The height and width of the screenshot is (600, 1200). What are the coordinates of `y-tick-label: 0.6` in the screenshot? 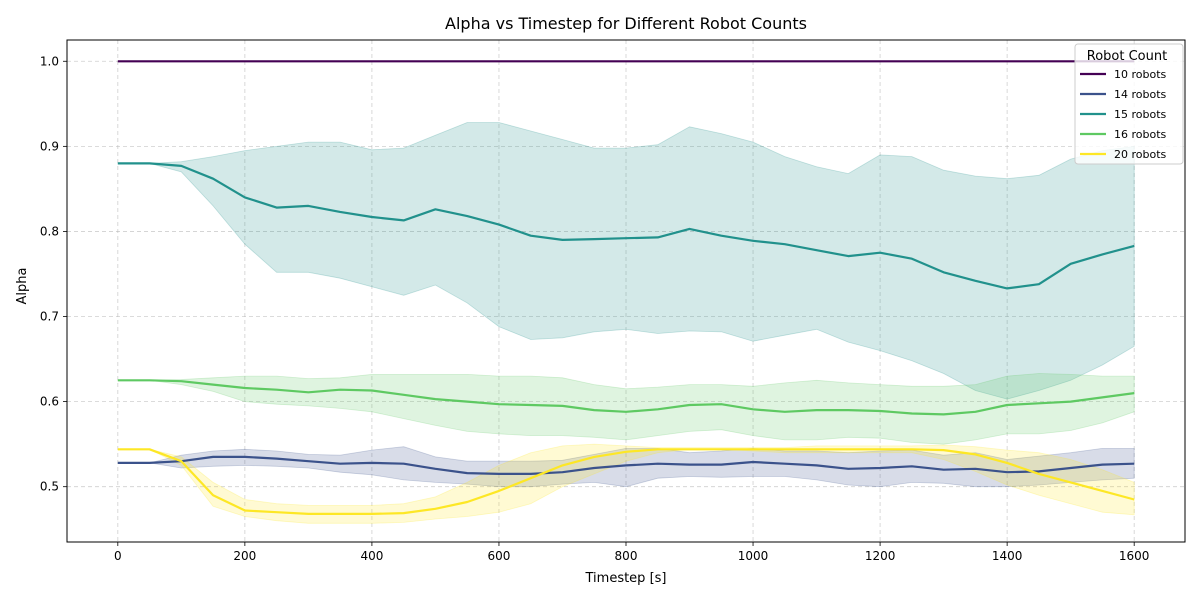 It's located at (49, 402).